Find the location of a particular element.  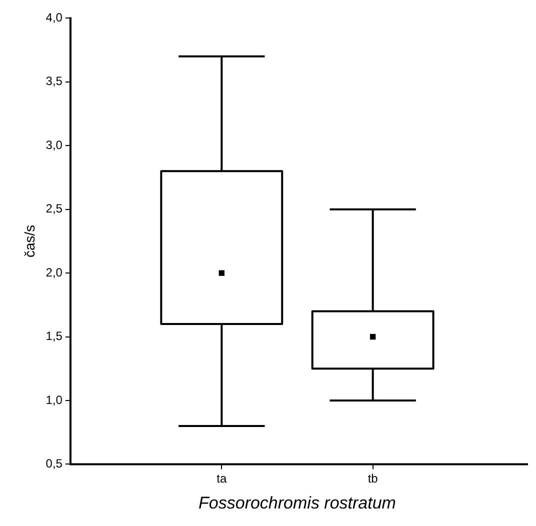

x-axis-title: Fossorochromis rostratum is located at coordinates (297, 503).